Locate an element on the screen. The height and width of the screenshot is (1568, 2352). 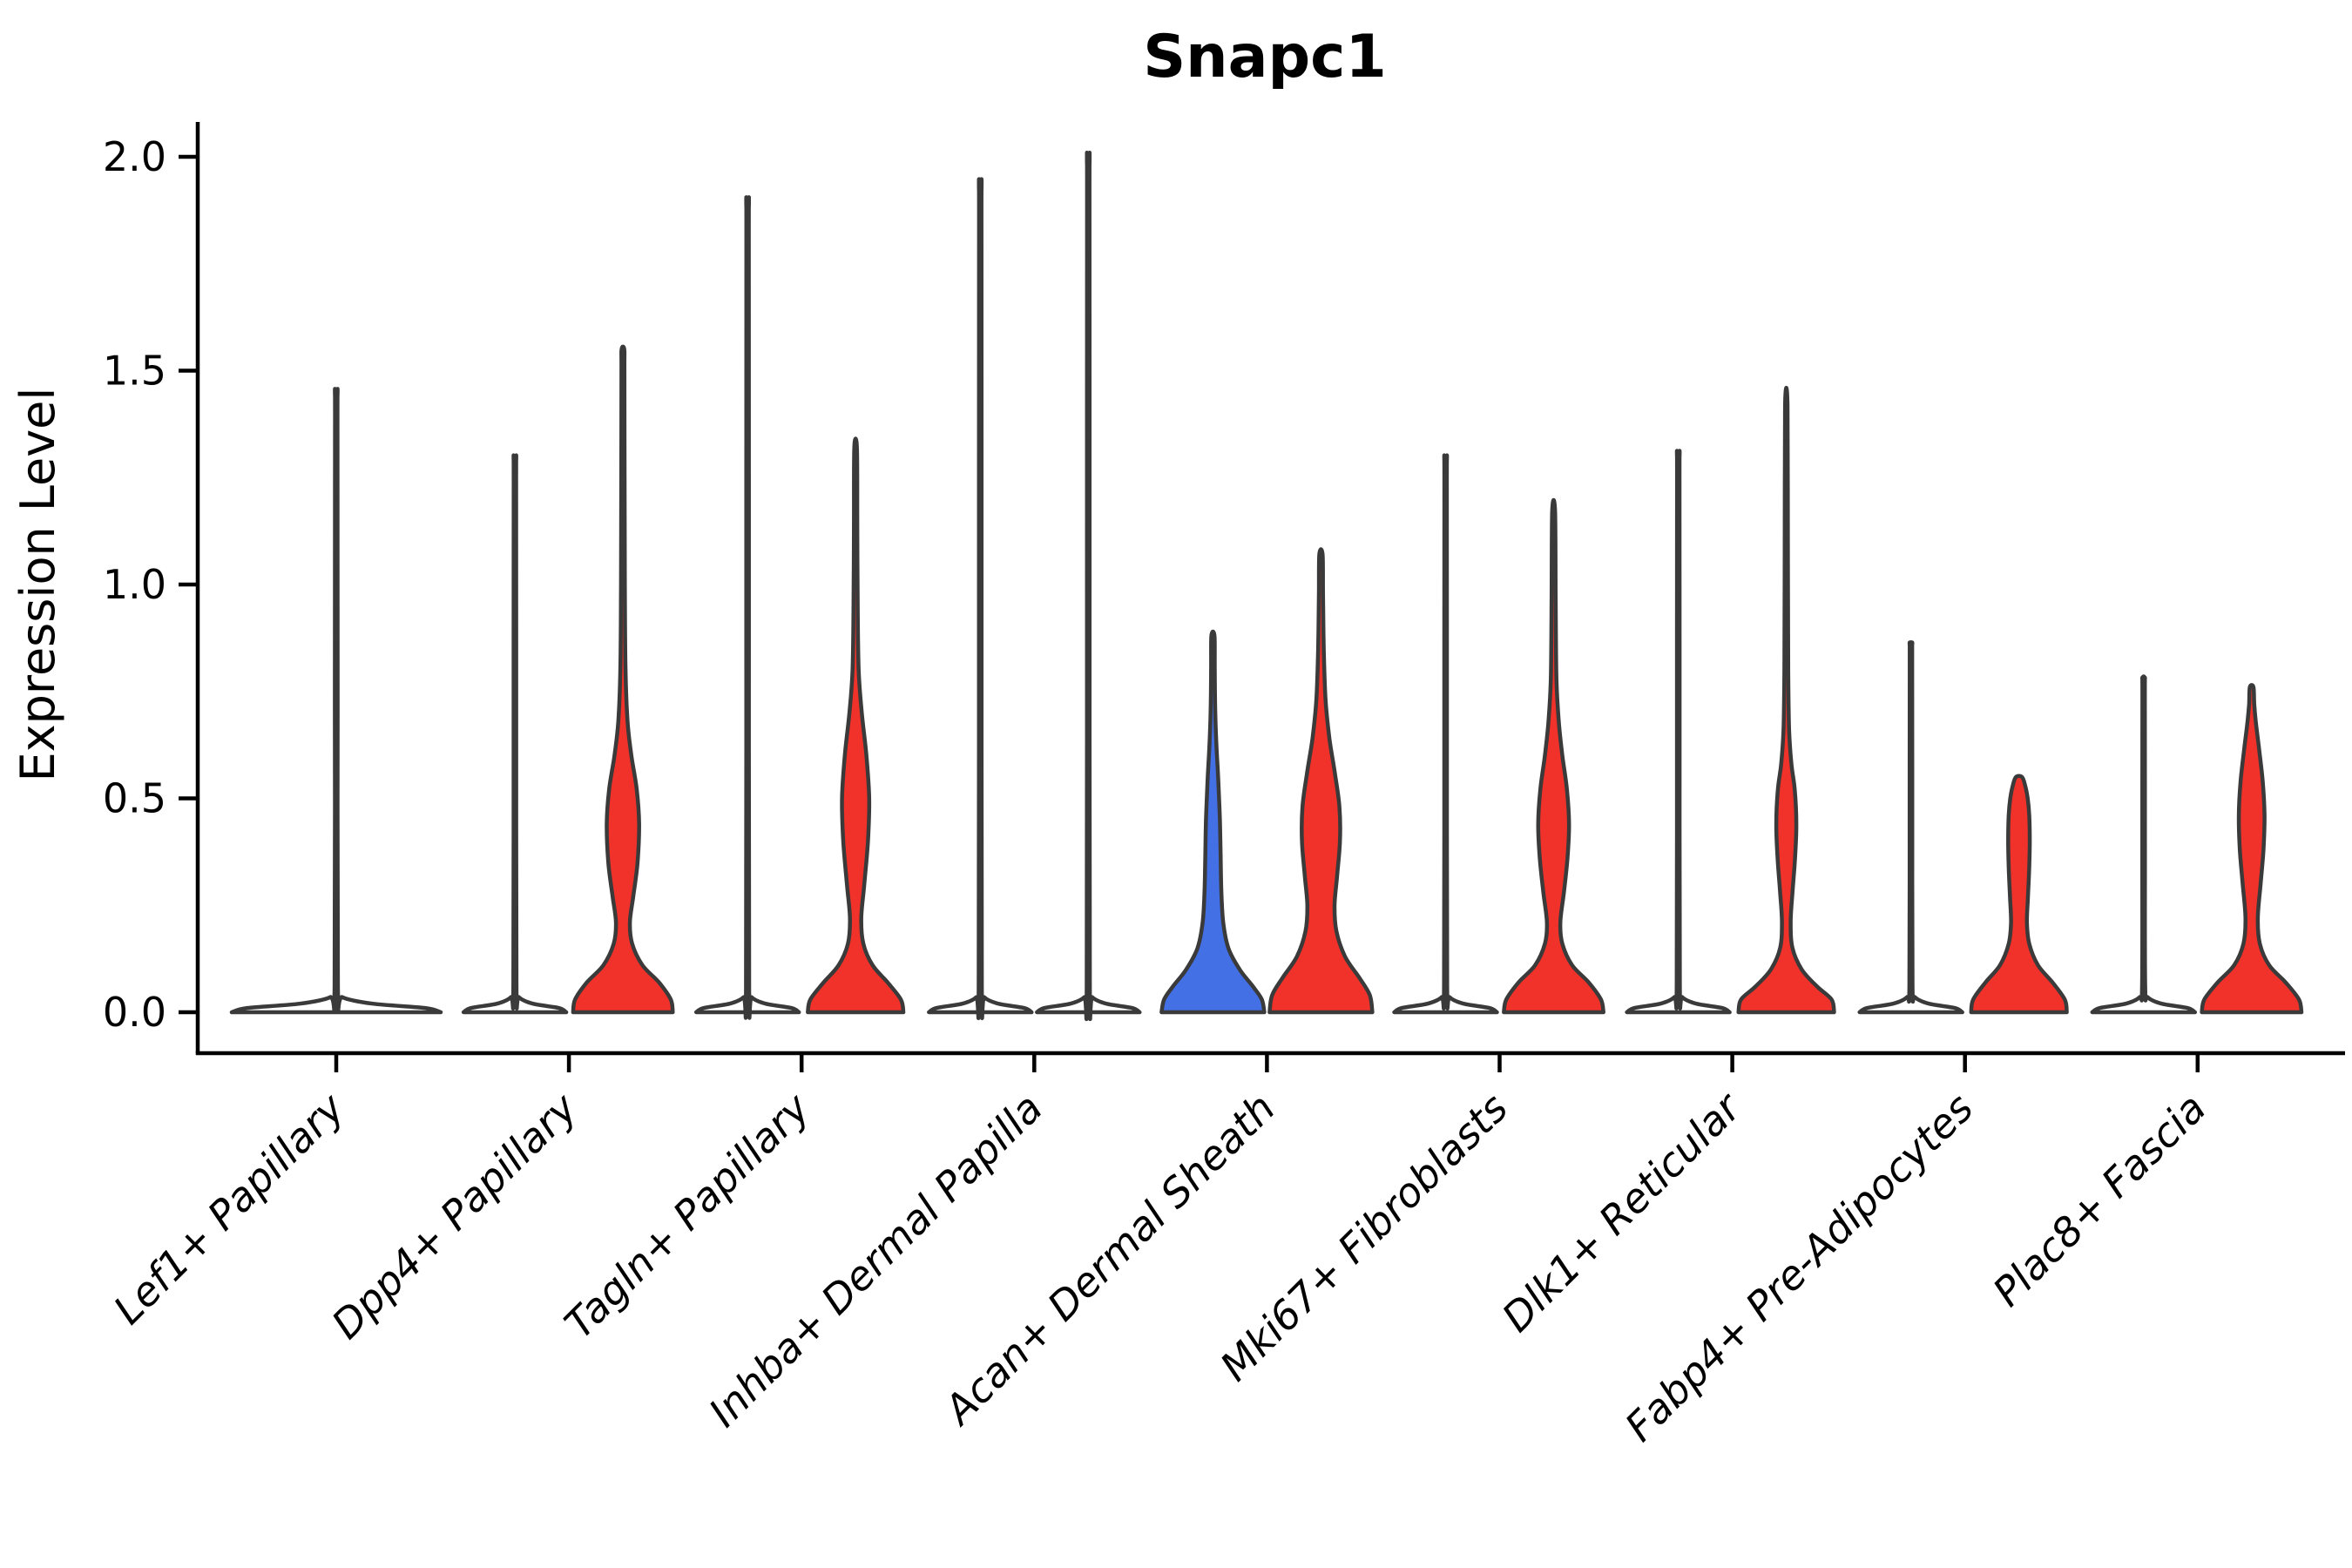
violin-acan-dermal-sheath-right is located at coordinates (1321, 781).